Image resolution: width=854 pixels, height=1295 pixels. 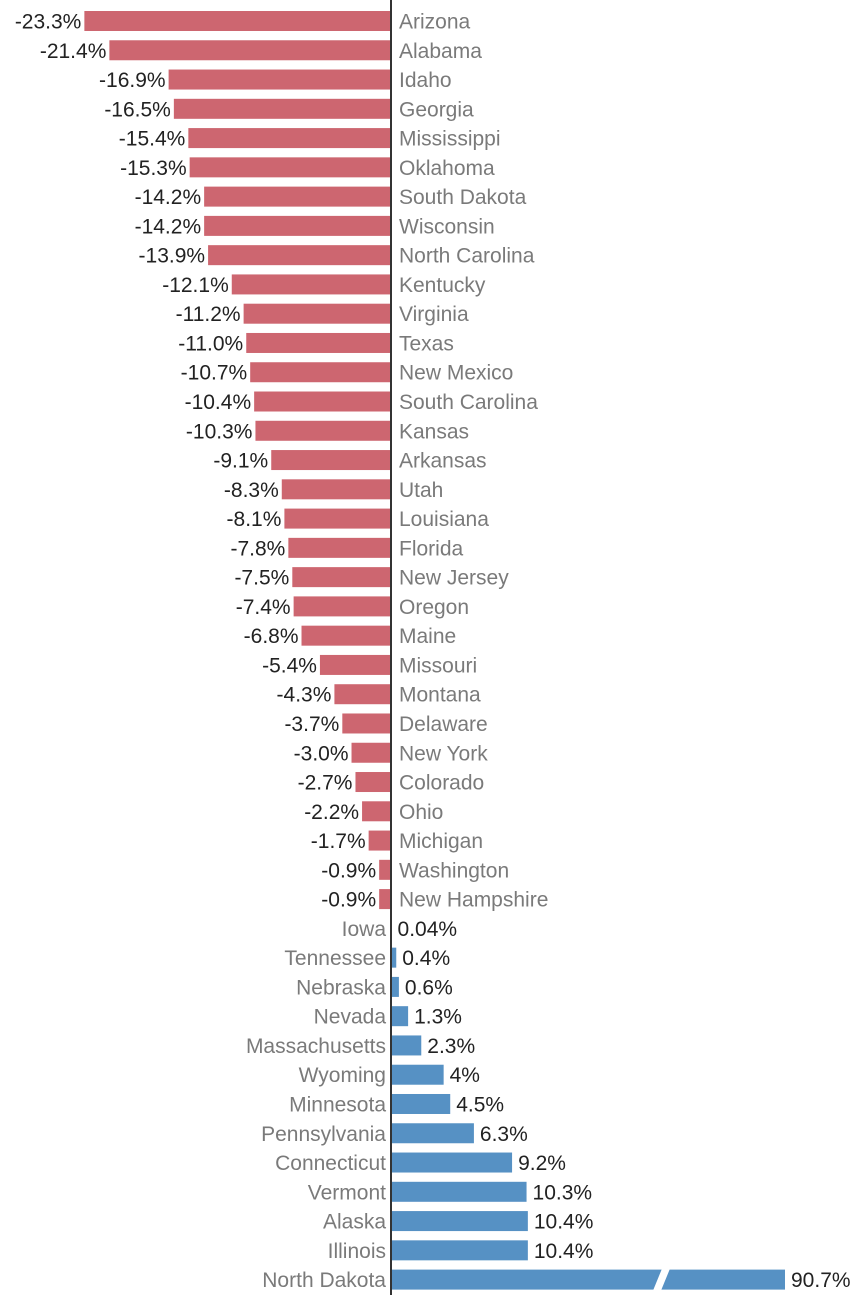 I want to click on bar-south-dakota, so click(x=297, y=196).